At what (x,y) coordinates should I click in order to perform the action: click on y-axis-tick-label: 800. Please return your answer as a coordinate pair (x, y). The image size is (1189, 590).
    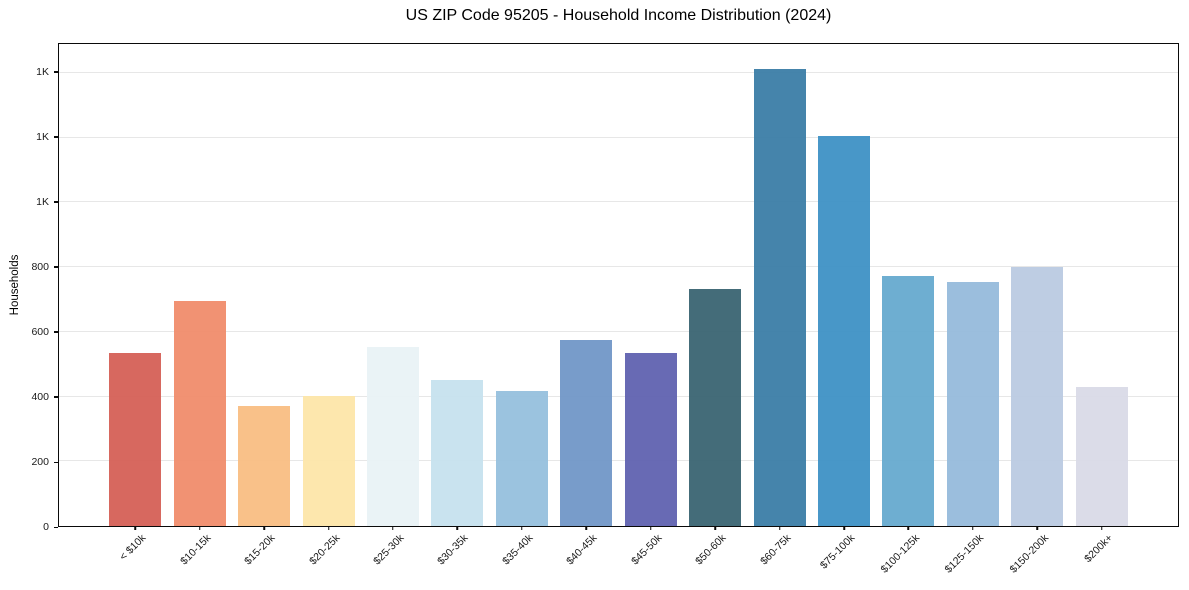
    Looking at the image, I should click on (40, 266).